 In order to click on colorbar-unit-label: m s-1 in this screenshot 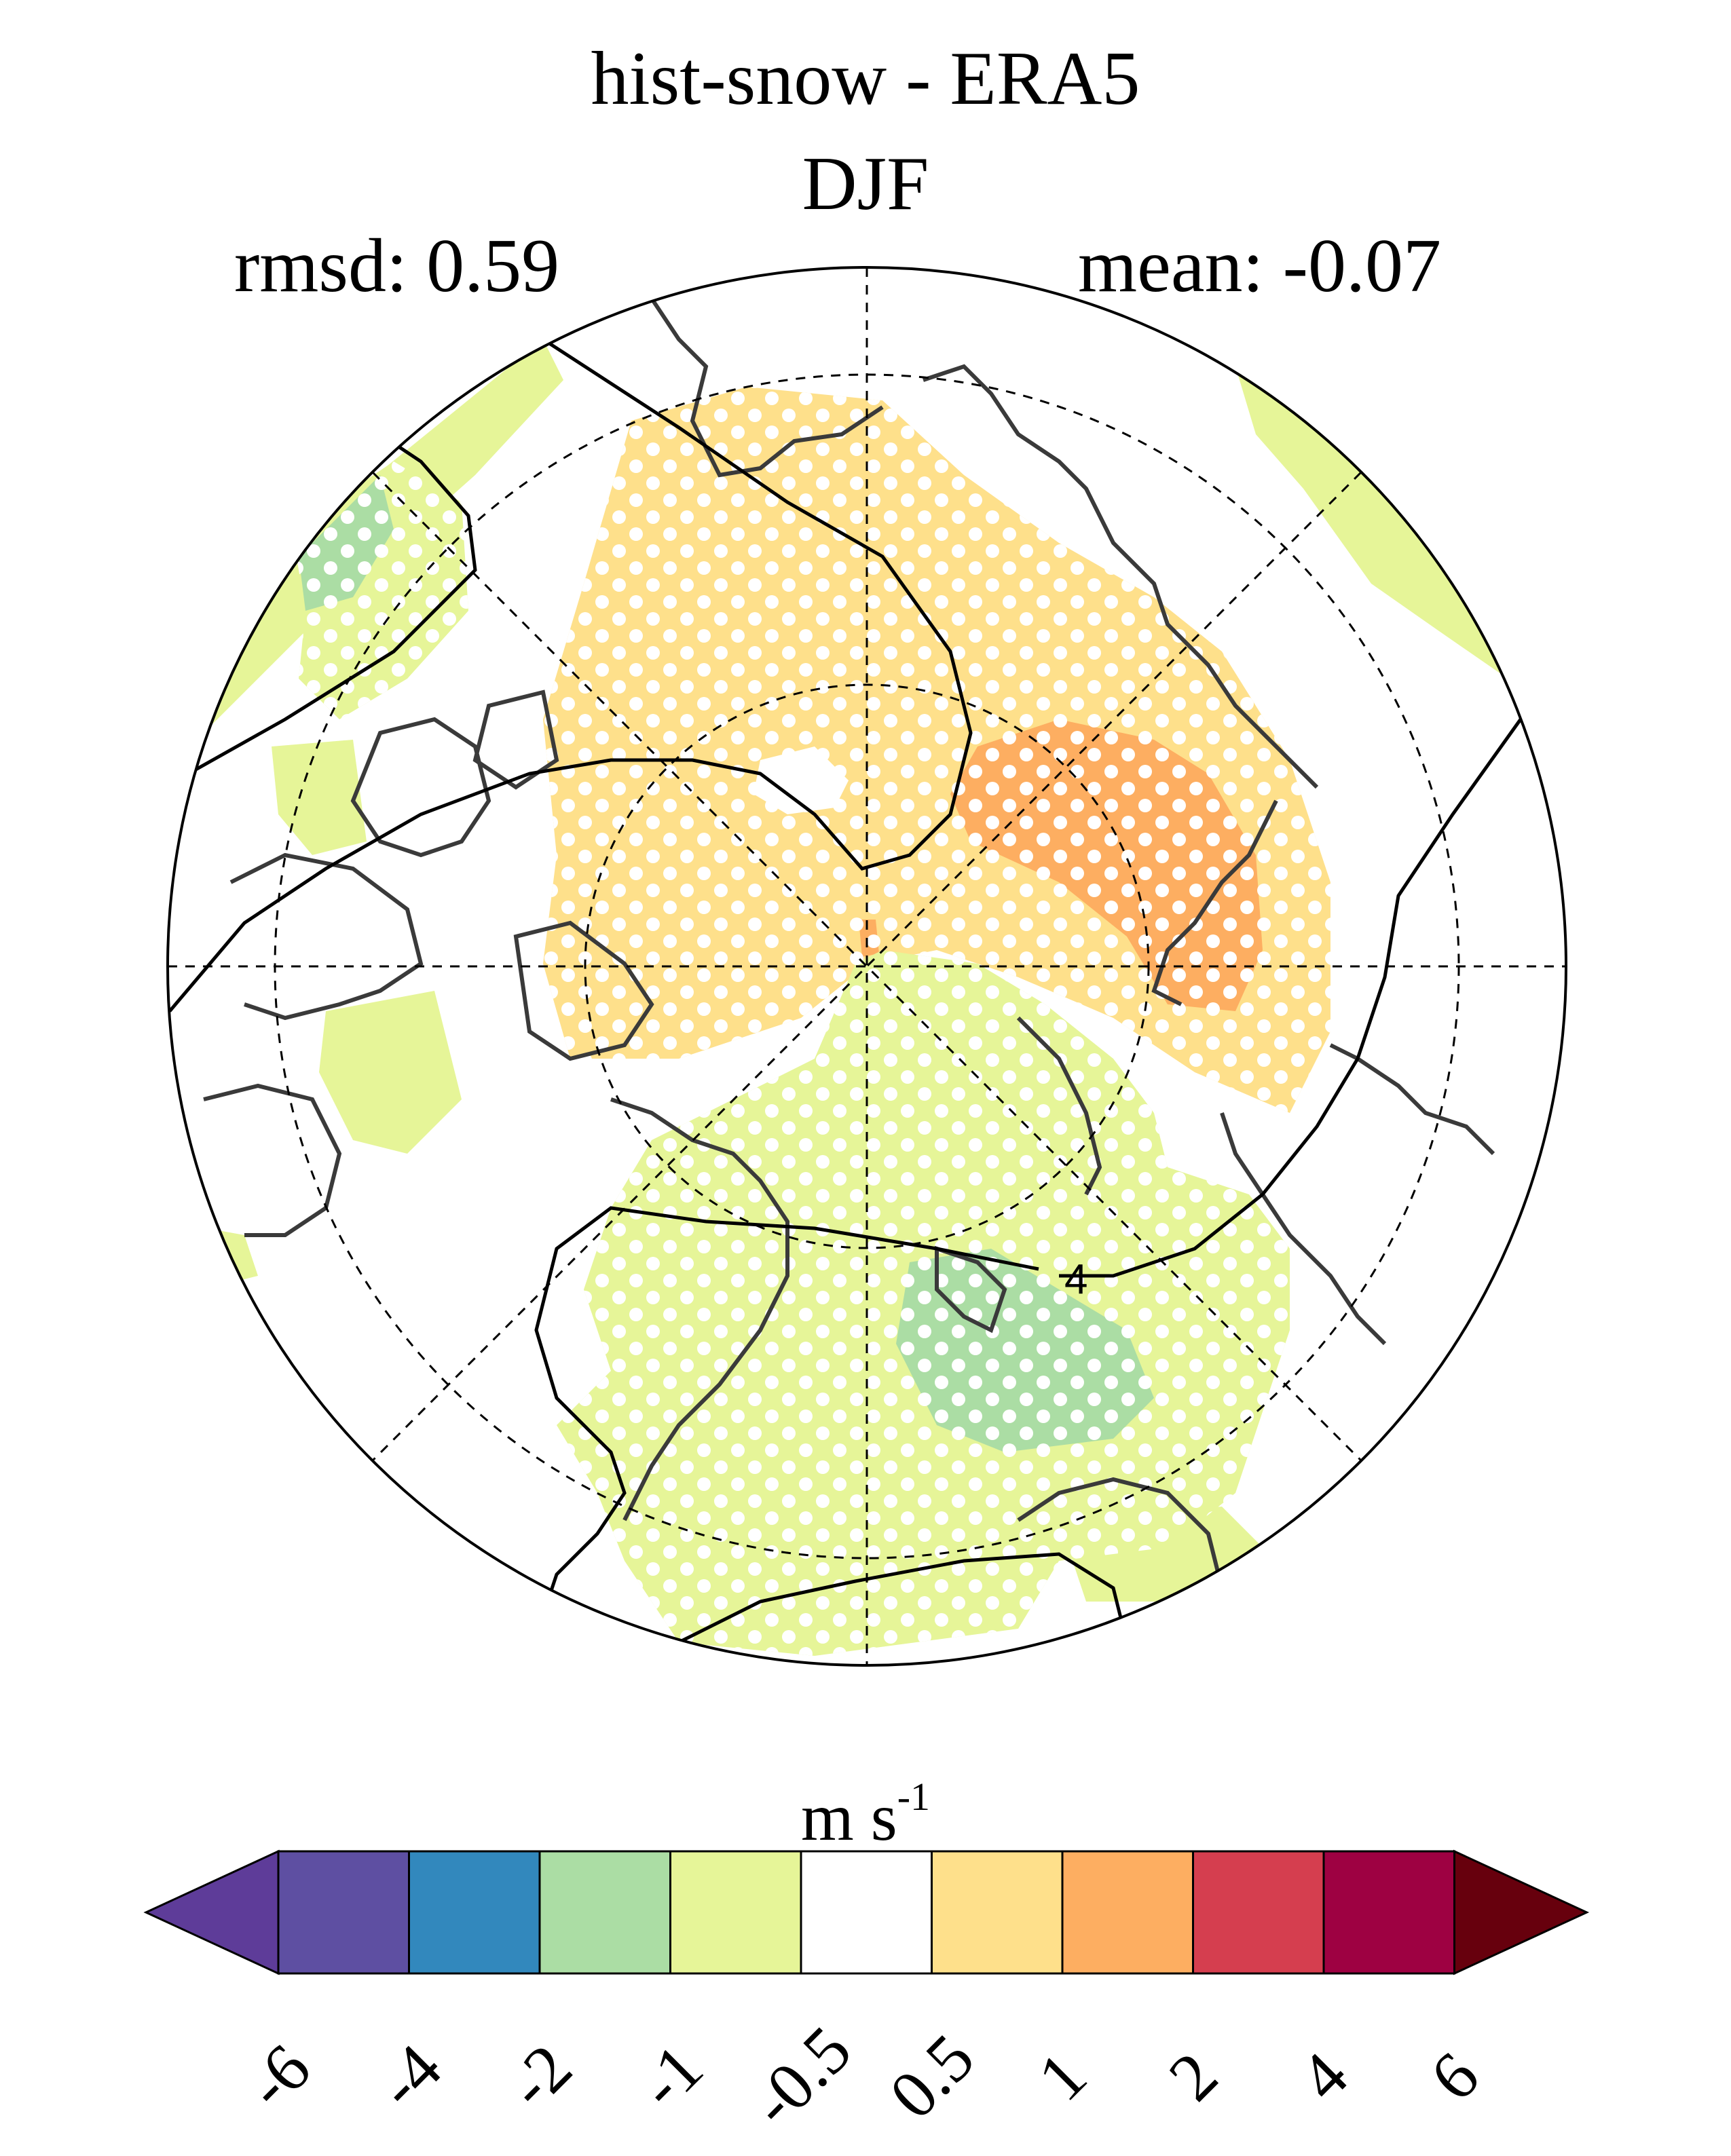, I will do `click(865, 1814)`.